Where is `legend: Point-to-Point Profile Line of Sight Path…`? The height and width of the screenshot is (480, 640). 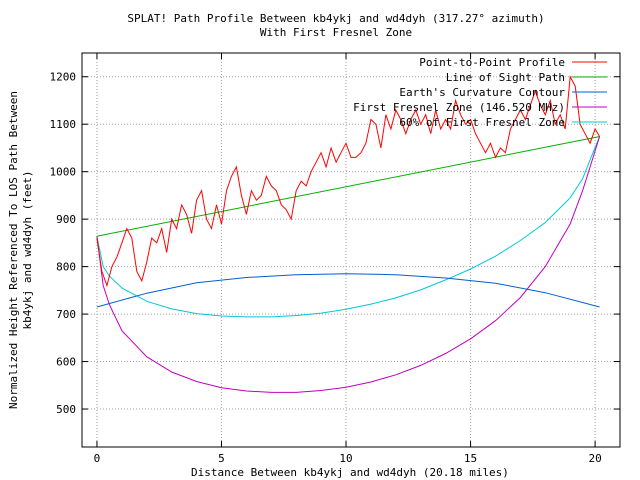 legend: Point-to-Point Profile Line of Sight Path… is located at coordinates (480, 92).